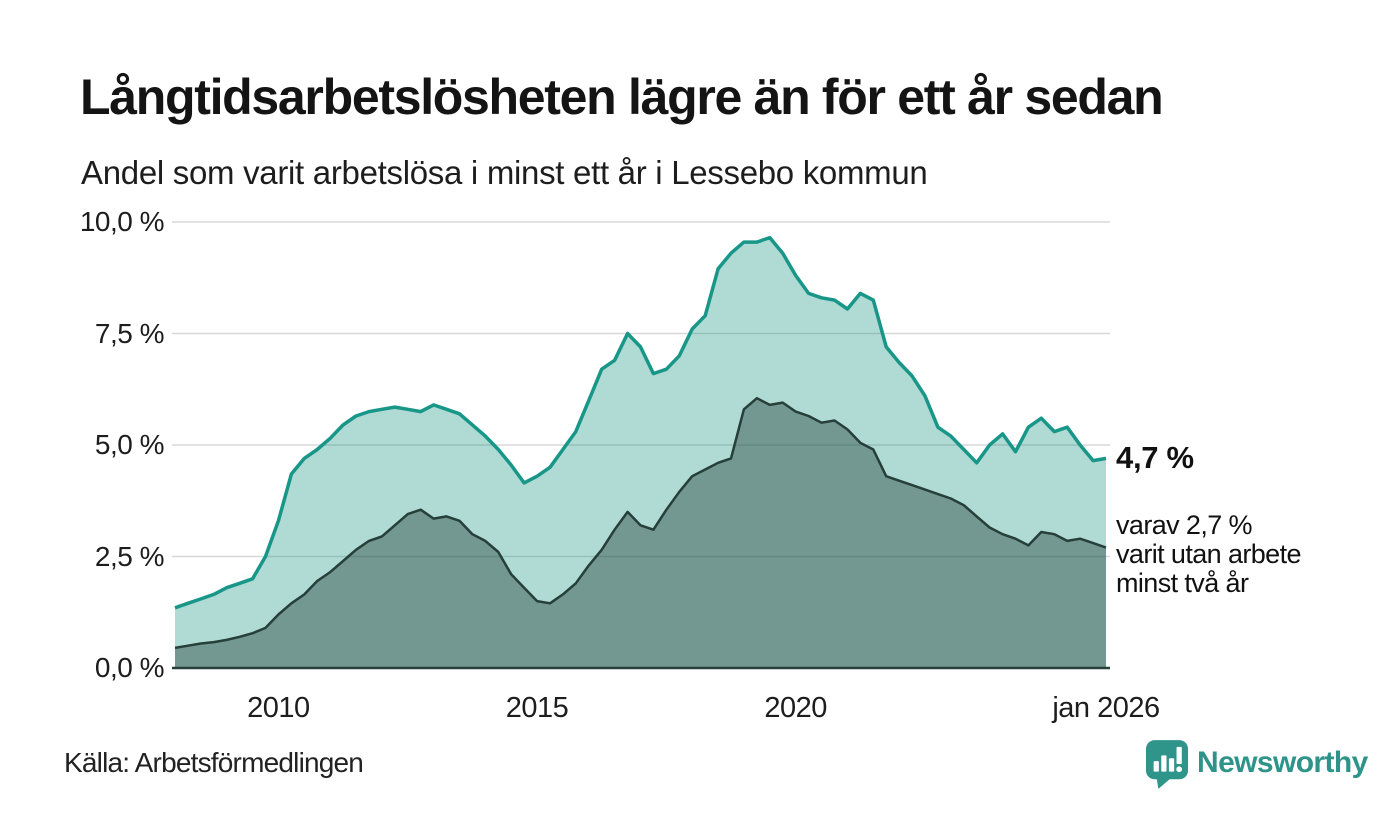 This screenshot has width=1400, height=840. I want to click on latest-value-label: 4,7 %, so click(1155, 457).